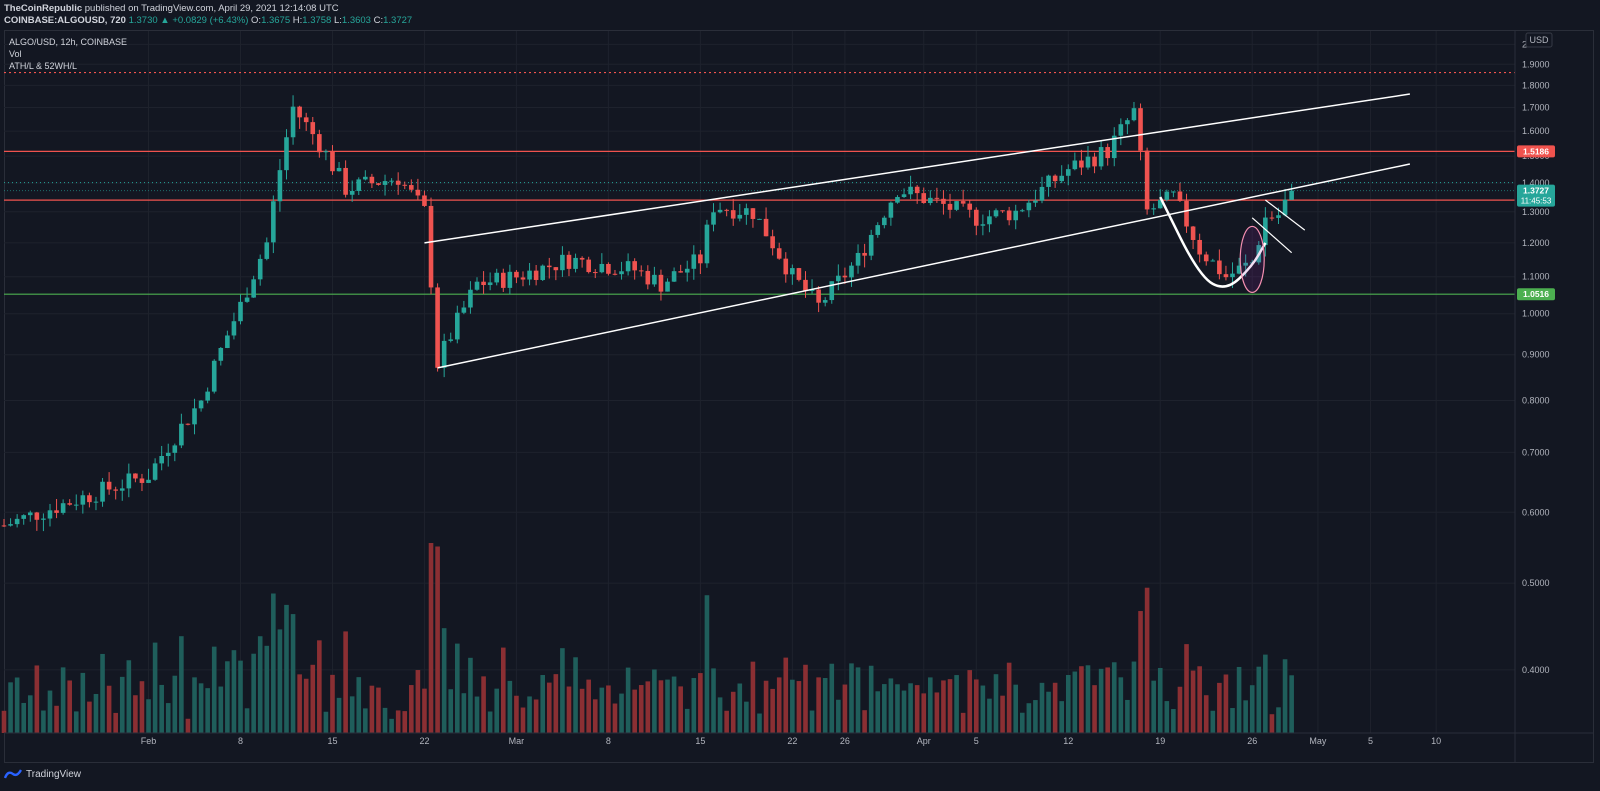 The width and height of the screenshot is (1600, 791). I want to click on time-axis: Feb 8 15 22 Mar 8 15 22 26 Apr 5 12 19 26 May 5 10, so click(799, 739).